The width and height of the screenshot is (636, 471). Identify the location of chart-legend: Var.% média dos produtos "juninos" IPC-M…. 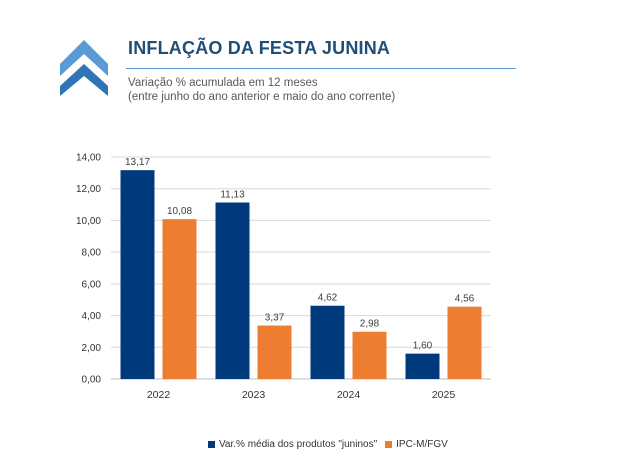
(332, 444).